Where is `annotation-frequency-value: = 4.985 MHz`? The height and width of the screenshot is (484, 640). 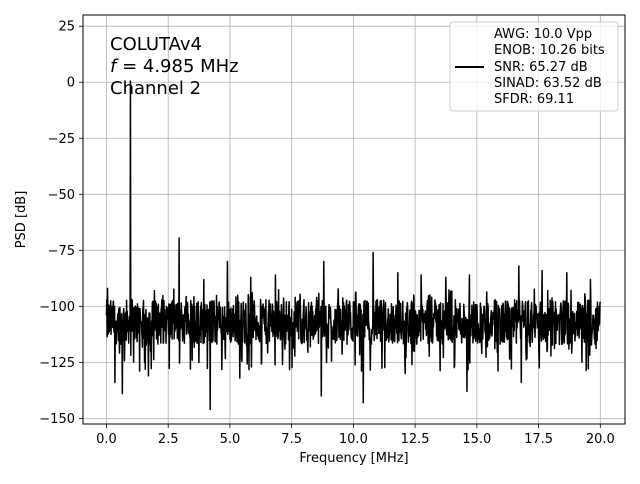 annotation-frequency-value: = 4.985 MHz is located at coordinates (177, 66).